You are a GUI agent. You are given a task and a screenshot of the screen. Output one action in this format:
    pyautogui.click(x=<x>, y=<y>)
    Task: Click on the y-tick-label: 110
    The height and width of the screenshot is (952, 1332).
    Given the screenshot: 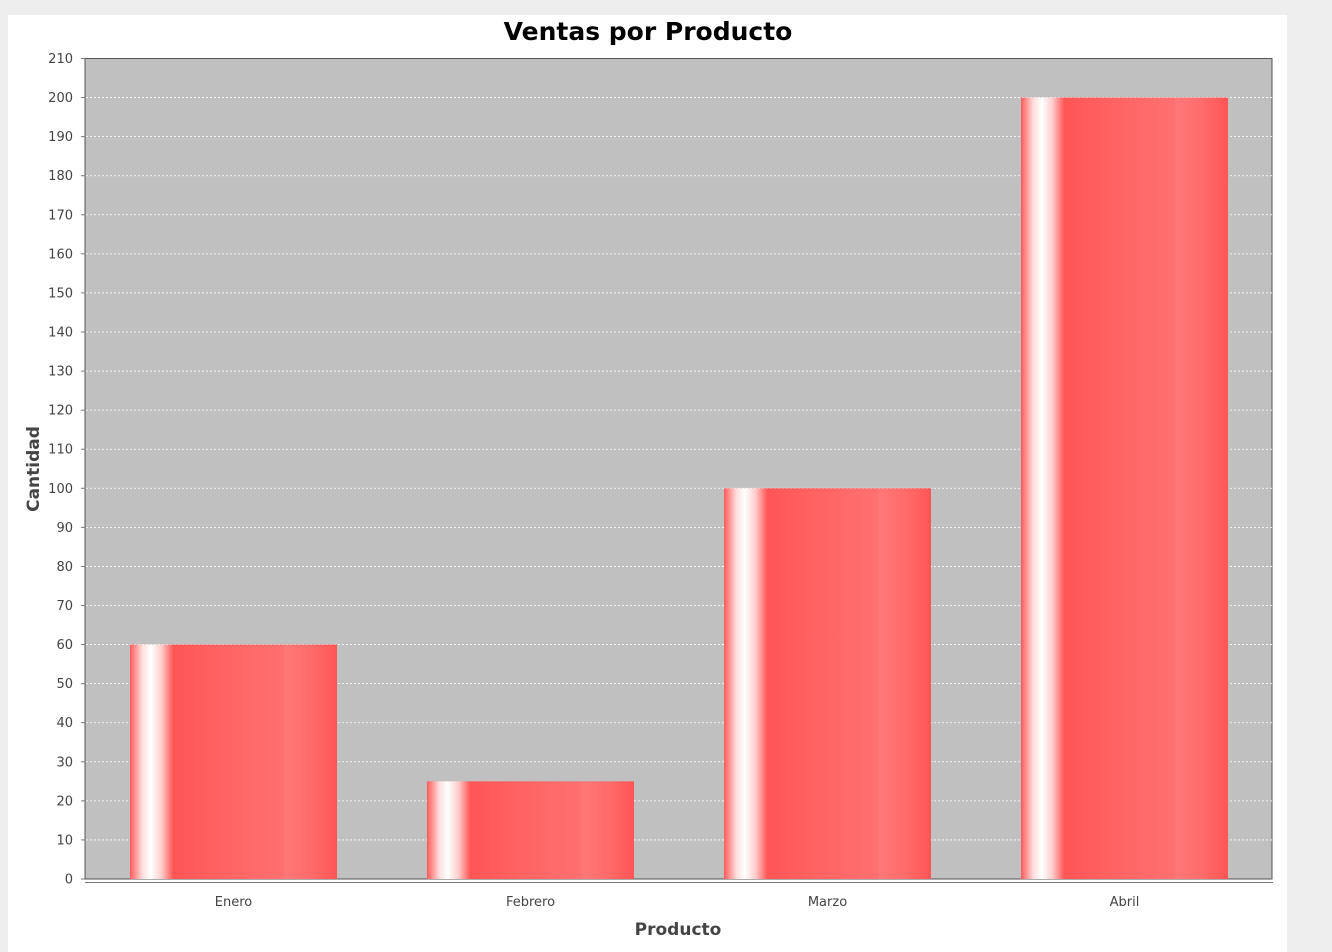 What is the action you would take?
    pyautogui.click(x=60, y=450)
    